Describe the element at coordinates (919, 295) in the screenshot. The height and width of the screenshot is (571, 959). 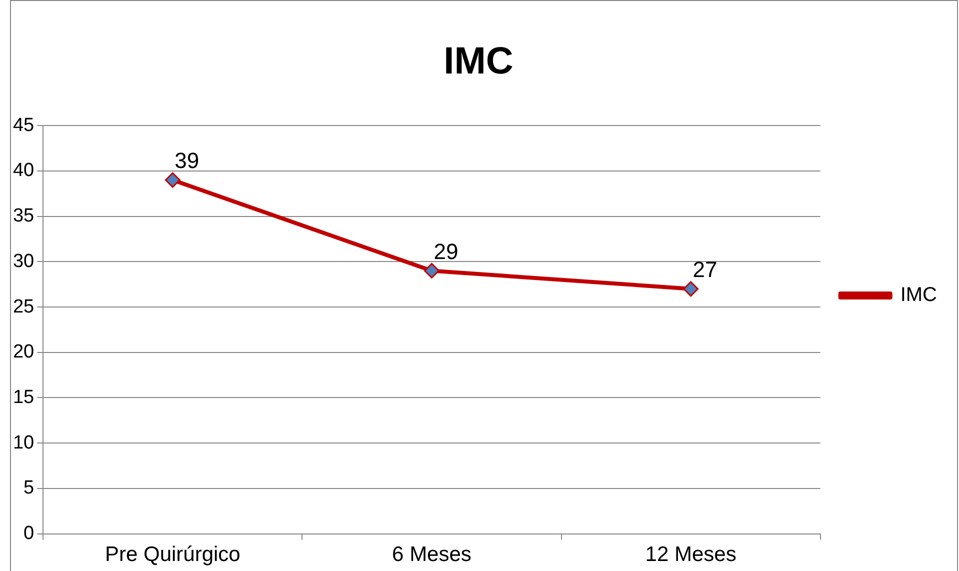
I see `legend-label: IMC` at that location.